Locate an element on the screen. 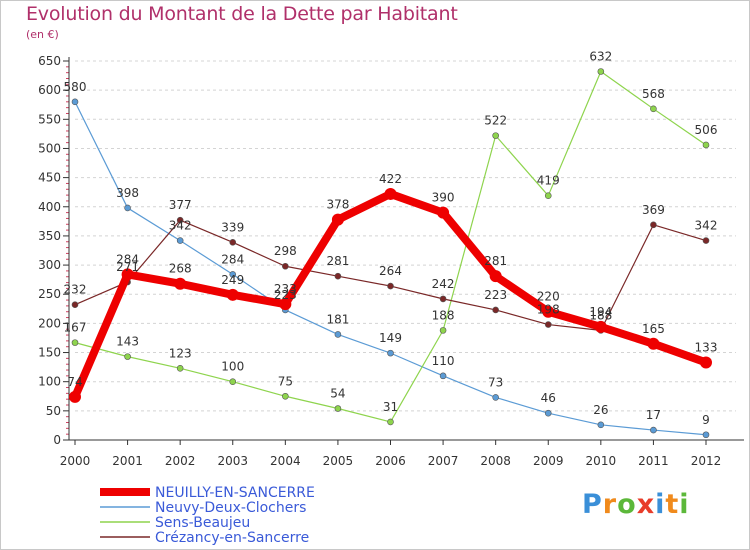 The height and width of the screenshot is (550, 750). data-label: 188 is located at coordinates (443, 315).